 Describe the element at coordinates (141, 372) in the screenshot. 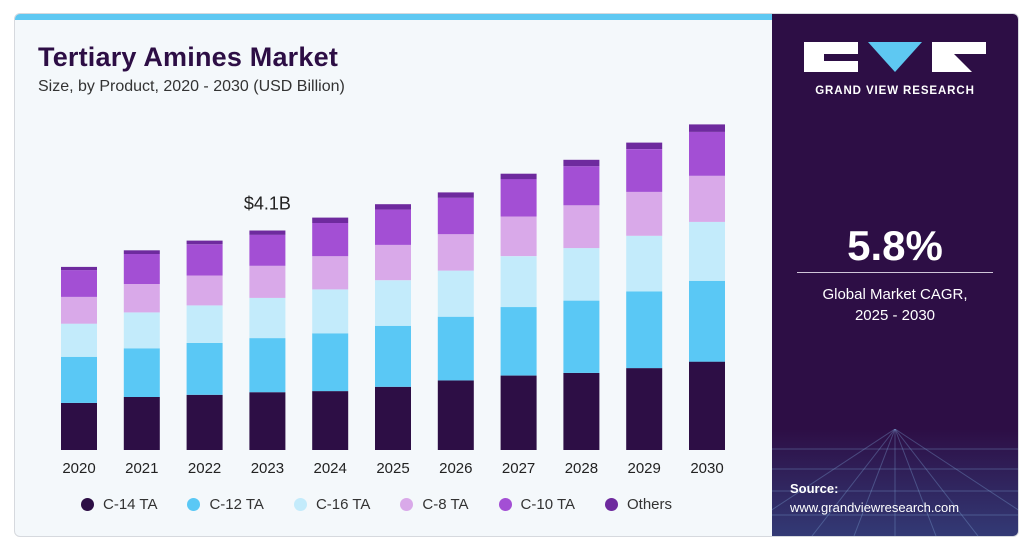

I see `bar-segment-c-12-ta-2021` at that location.